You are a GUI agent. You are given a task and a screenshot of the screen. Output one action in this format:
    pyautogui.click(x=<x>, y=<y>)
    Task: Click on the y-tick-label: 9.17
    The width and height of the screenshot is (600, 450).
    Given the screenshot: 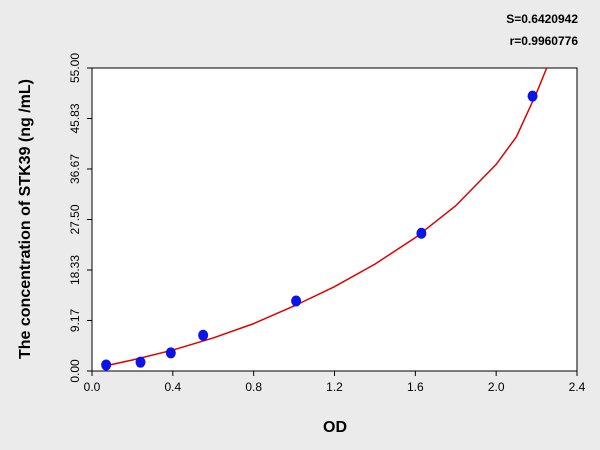 What is the action you would take?
    pyautogui.click(x=75, y=320)
    